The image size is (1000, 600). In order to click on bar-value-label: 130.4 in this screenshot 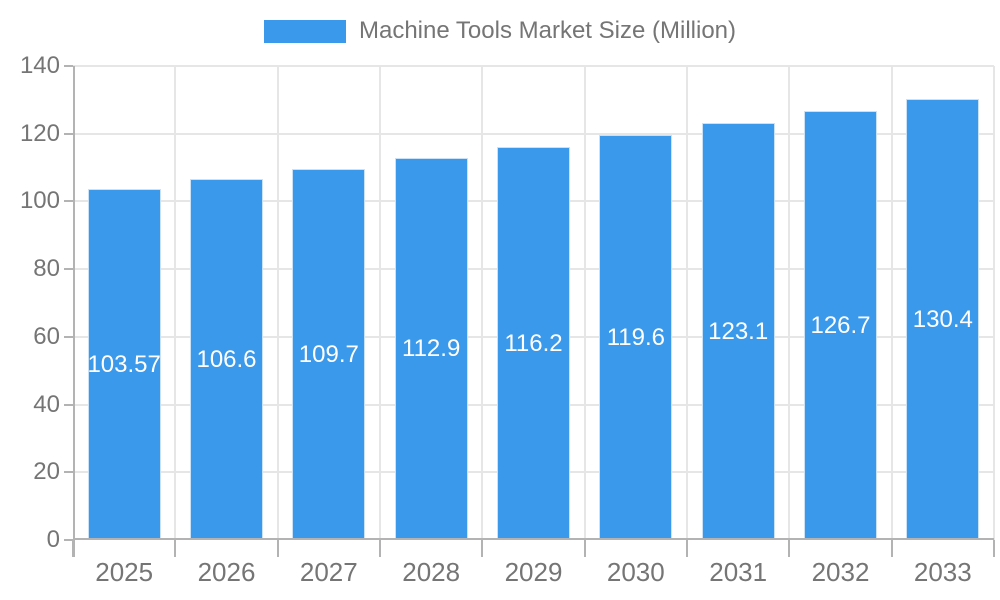, I will do `click(942, 319)`.